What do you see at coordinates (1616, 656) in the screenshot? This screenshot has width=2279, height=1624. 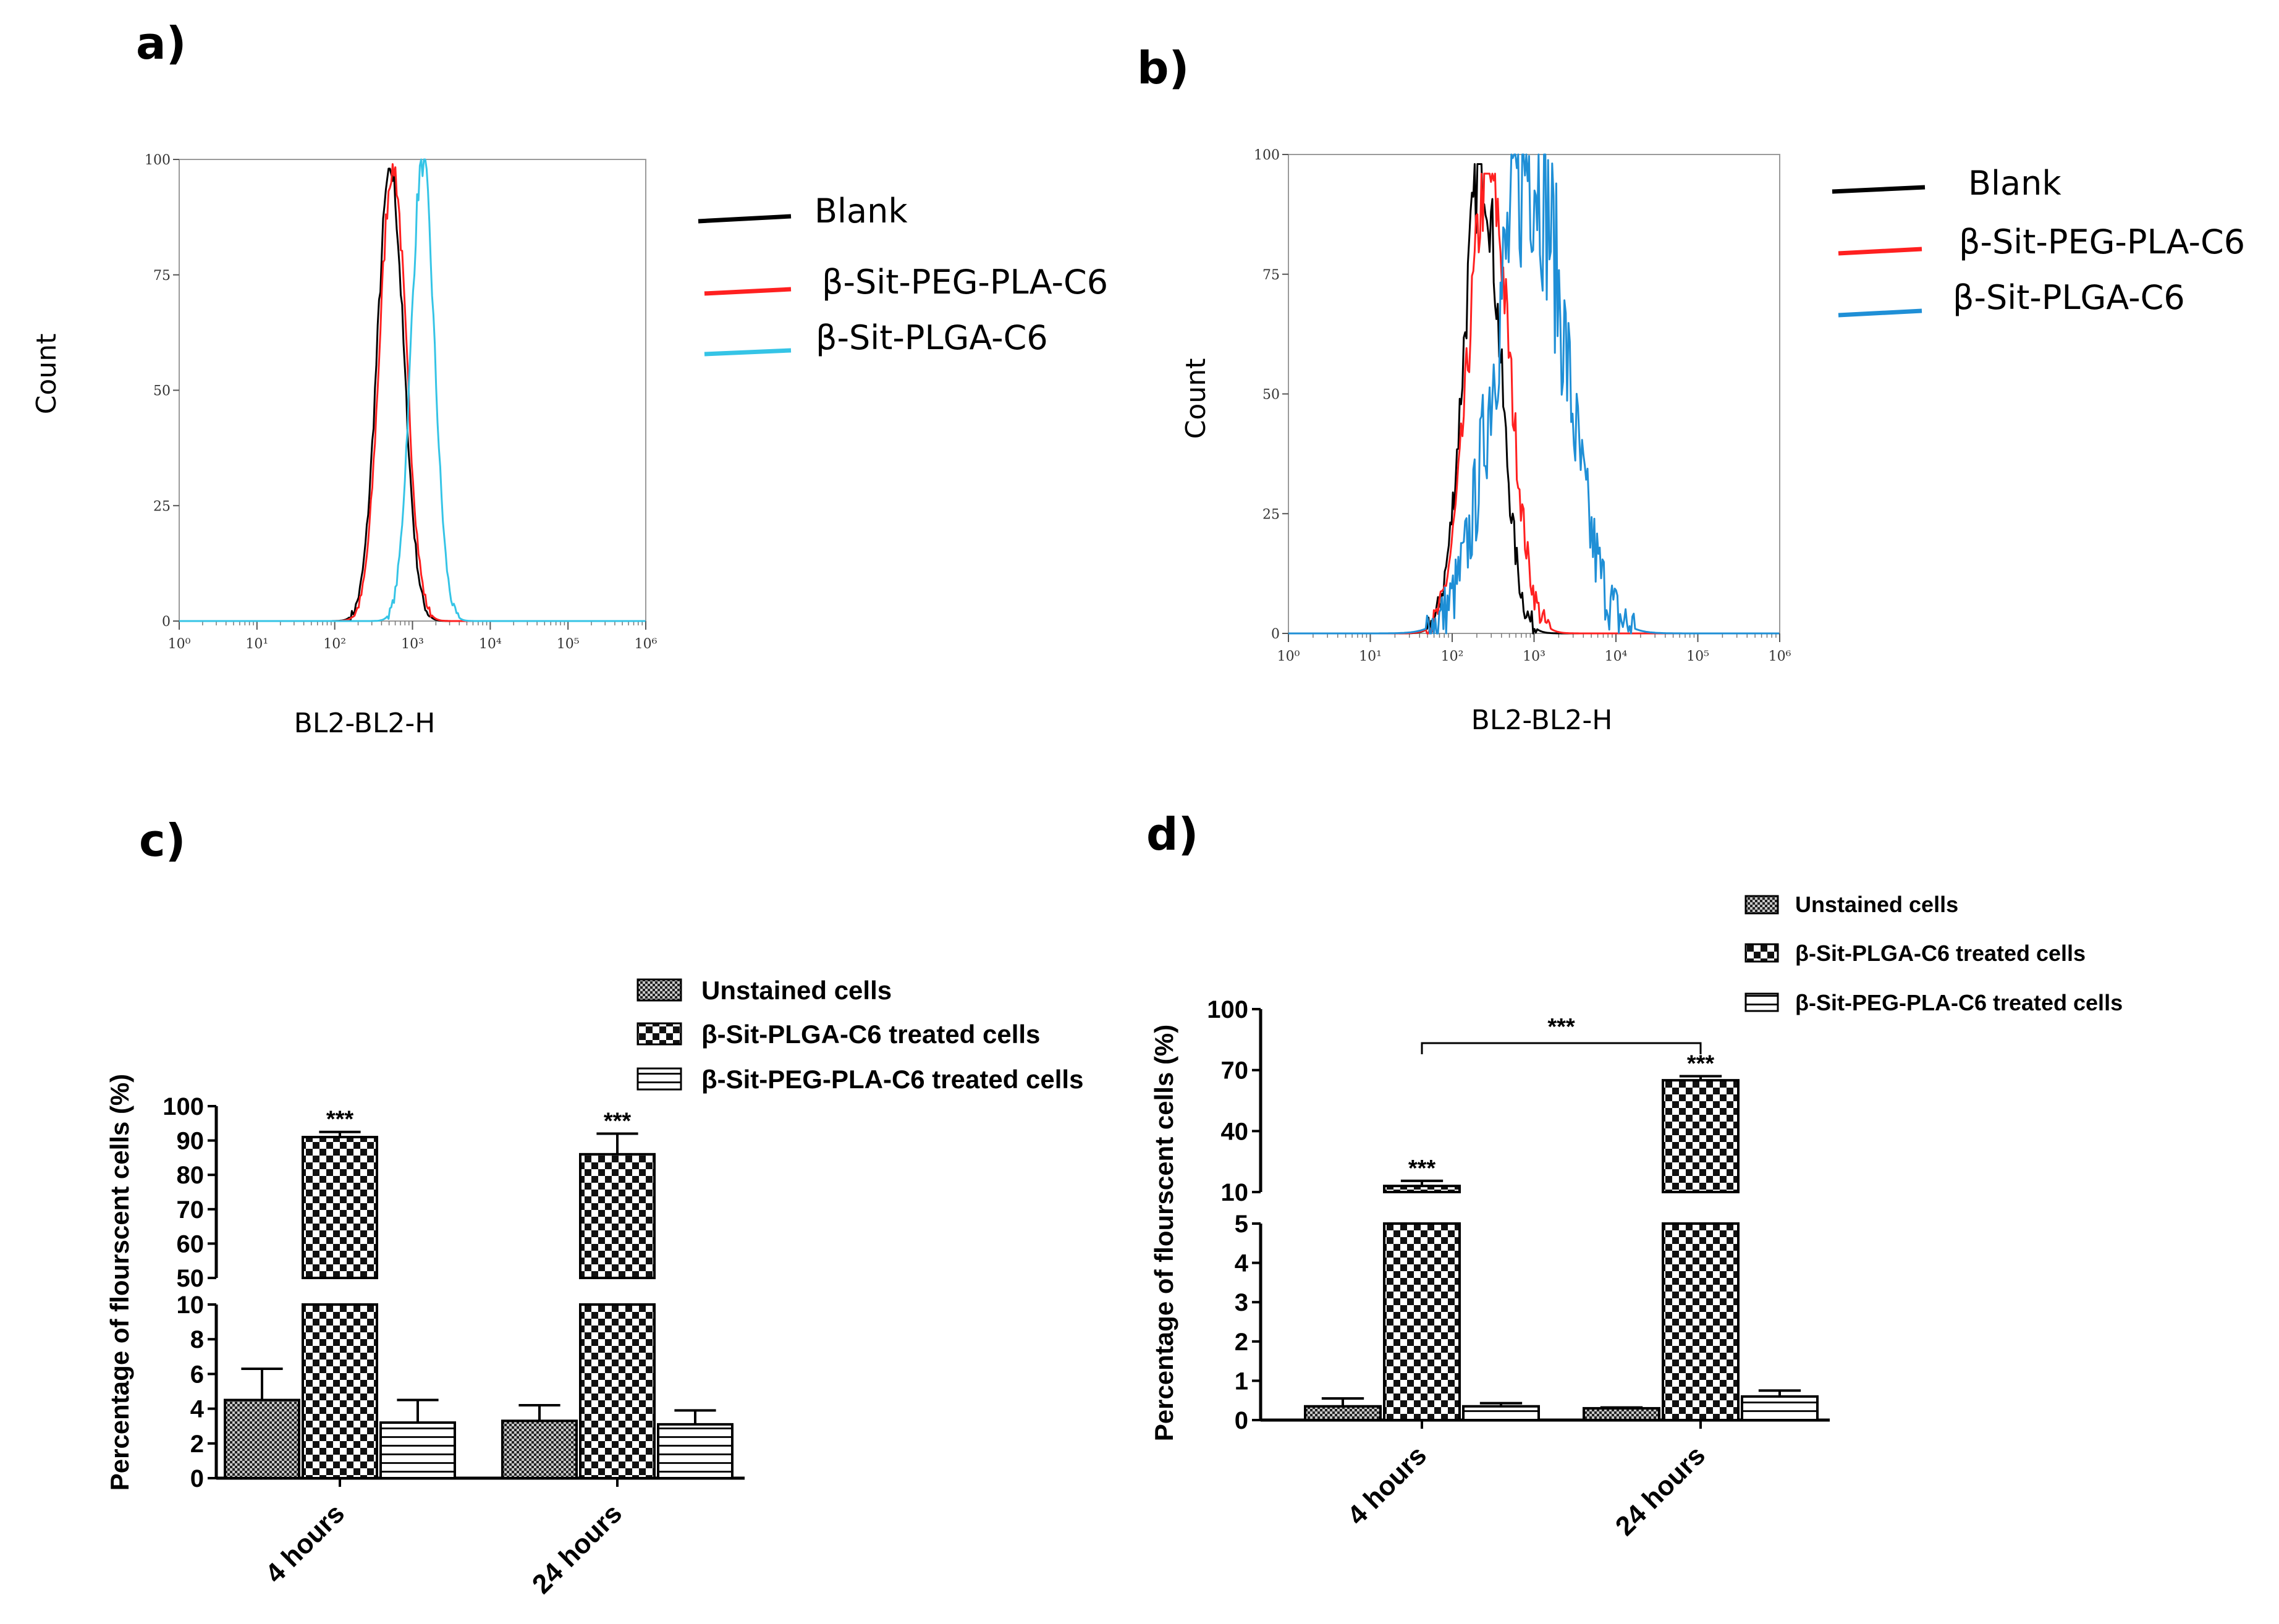 I see `x-tick-label: 10⁴` at bounding box center [1616, 656].